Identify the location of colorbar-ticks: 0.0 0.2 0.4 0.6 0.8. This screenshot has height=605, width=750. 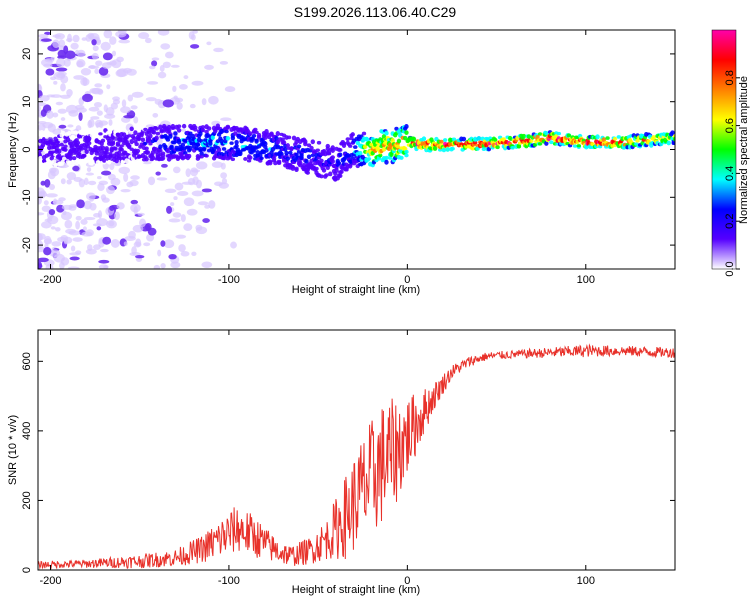
(732, 173).